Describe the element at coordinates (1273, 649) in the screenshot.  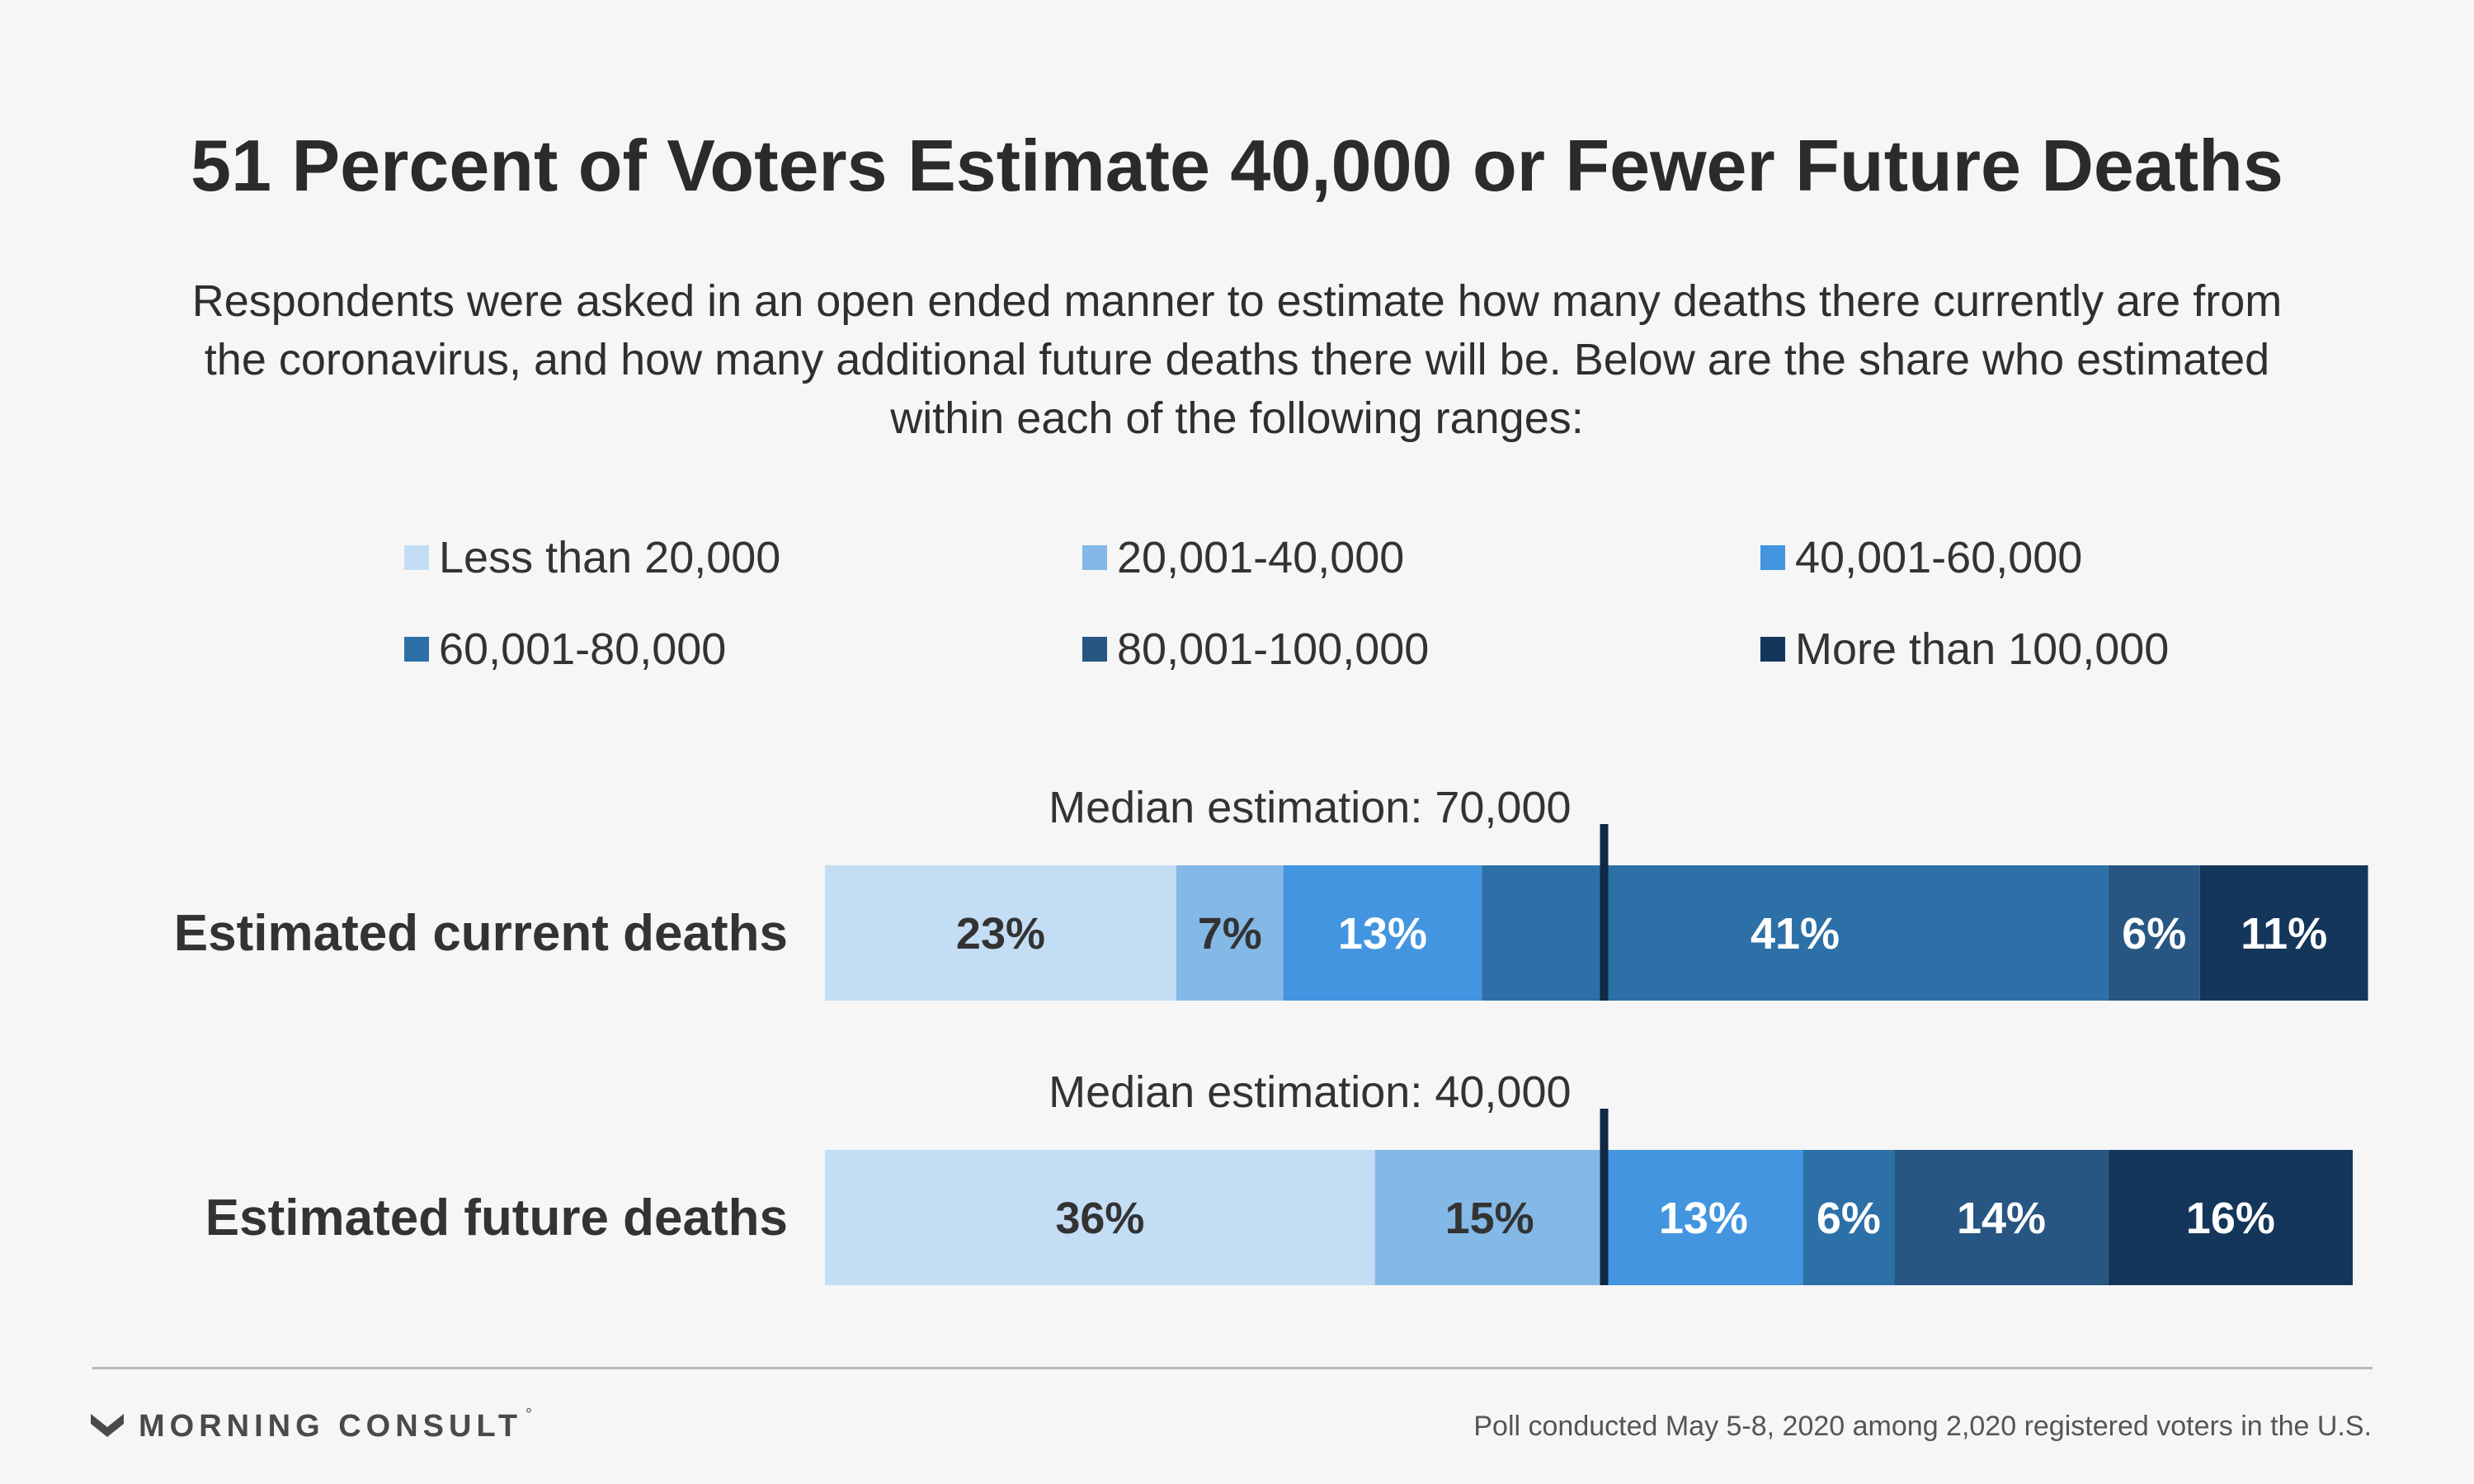
I see `legend-label: 80,001-100,000` at that location.